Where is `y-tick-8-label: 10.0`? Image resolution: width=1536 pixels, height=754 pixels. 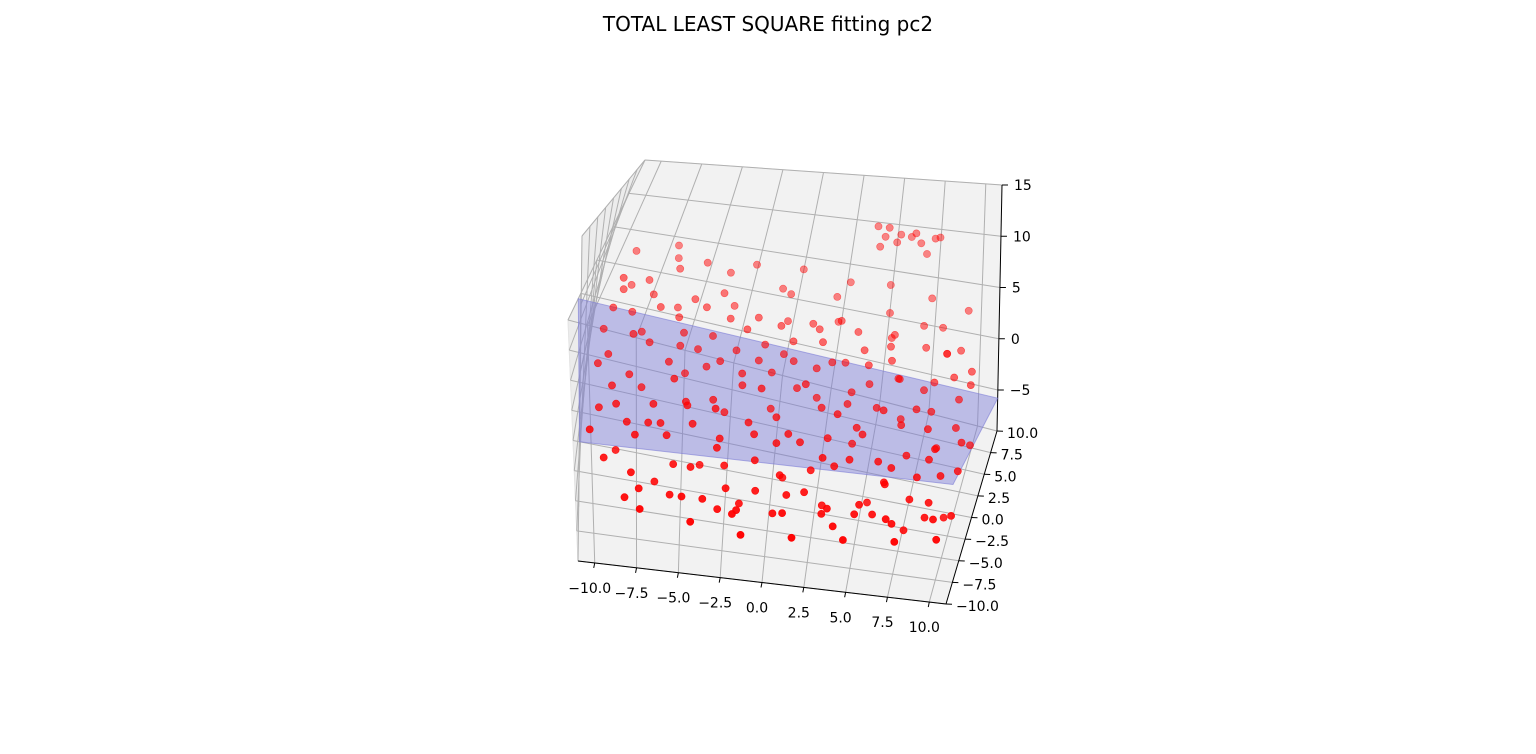
y-tick-8-label: 10.0 is located at coordinates (1022, 434).